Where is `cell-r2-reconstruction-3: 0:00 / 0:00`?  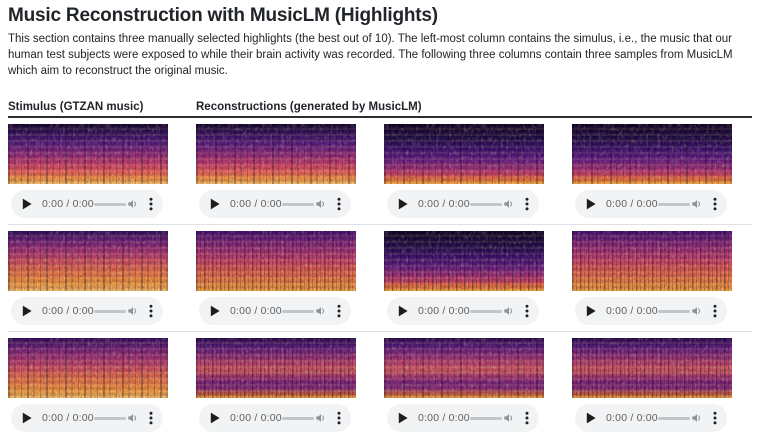
cell-r2-reconstruction-3: 0:00 / 0:00 is located at coordinates (666, 278).